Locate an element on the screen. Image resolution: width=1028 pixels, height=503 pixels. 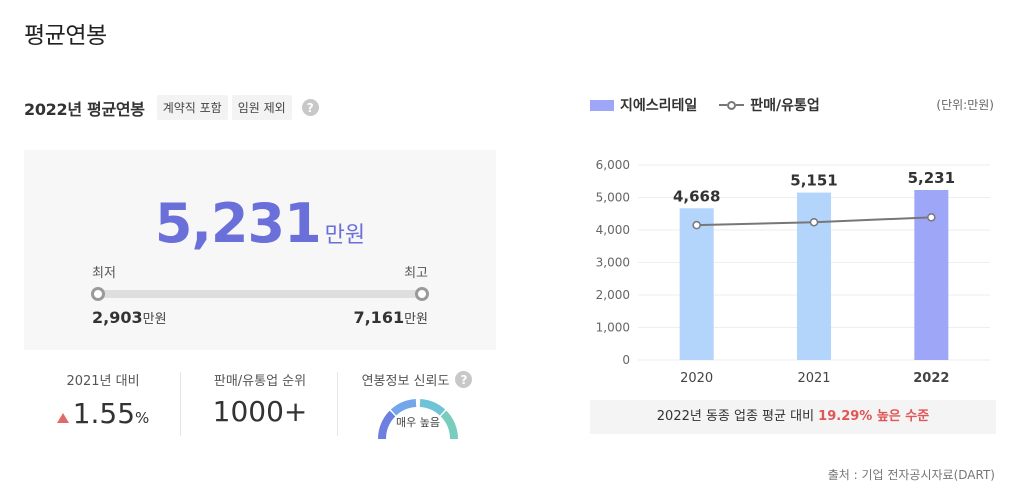
reliability-label: 연봉정보 신뢰도 is located at coordinates (405, 381).